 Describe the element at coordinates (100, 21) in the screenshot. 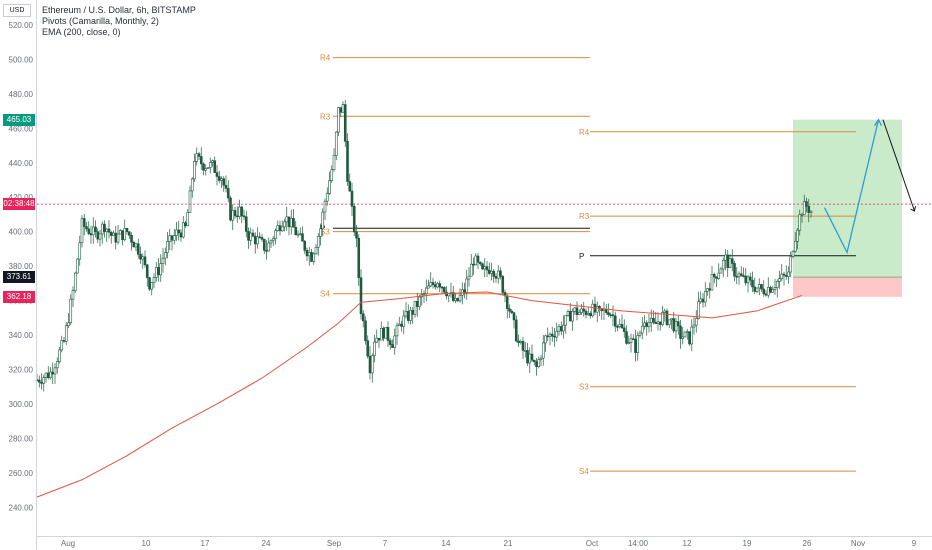

I see `legend-pivots: Pivots (Camarilla, Monthly, 2)` at that location.